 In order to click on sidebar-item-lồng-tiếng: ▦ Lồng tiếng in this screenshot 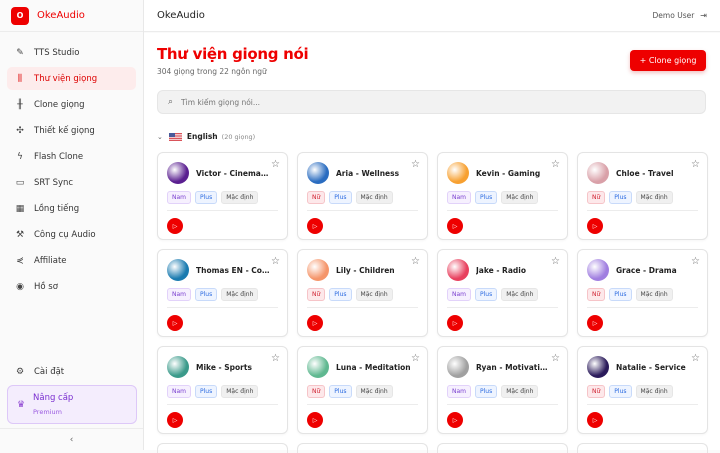, I will do `click(71, 208)`.